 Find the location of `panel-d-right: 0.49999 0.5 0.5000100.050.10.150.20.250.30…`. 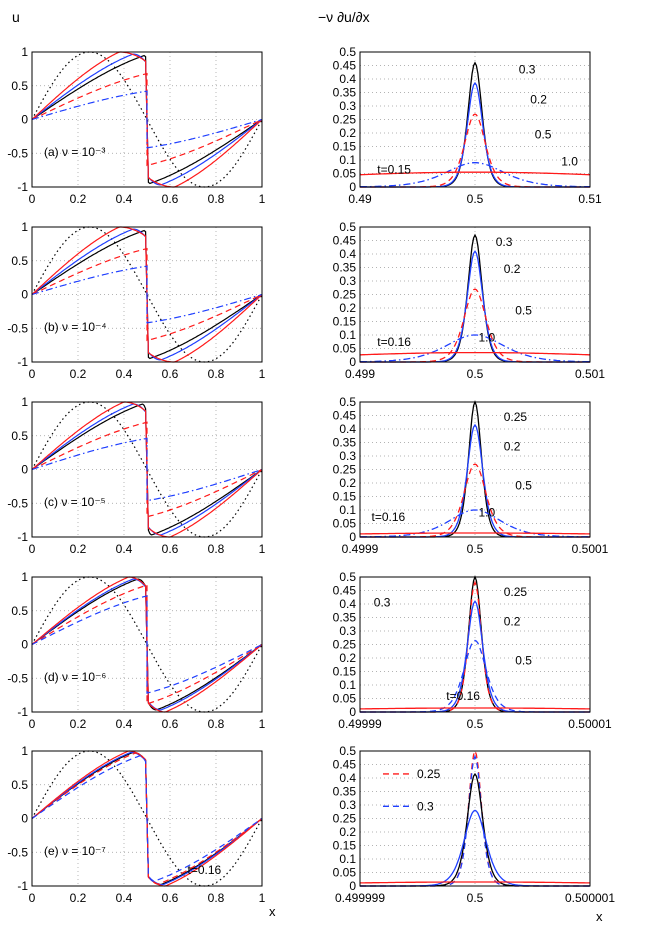

panel-d-right: 0.49999 0.5 0.5000100.050.10.150.20.250.30… is located at coordinates (472, 650).